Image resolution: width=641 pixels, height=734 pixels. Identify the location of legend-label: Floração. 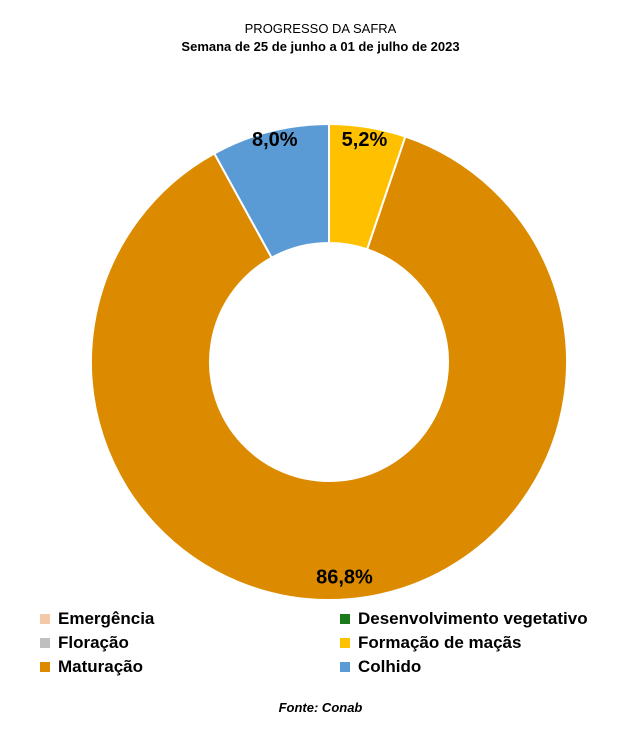
(93, 642).